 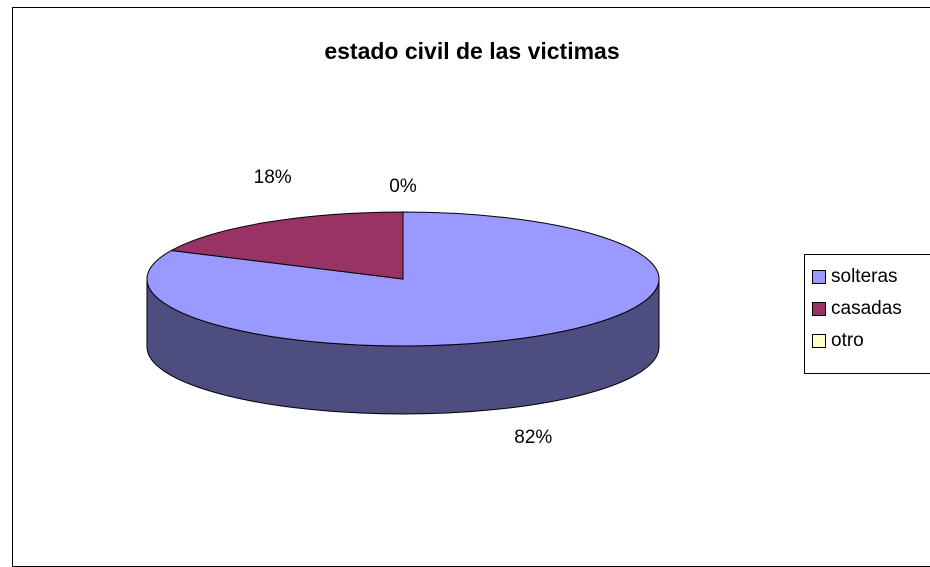 I want to click on legend-swatch-casadas, so click(x=819, y=309).